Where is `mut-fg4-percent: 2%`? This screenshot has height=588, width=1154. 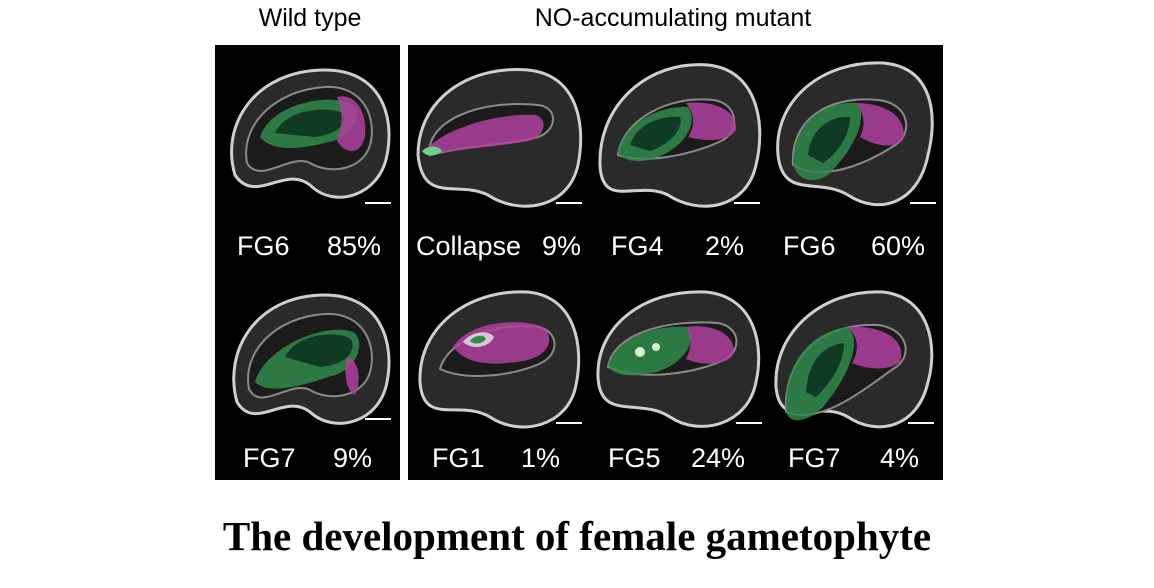 mut-fg4-percent: 2% is located at coordinates (725, 246).